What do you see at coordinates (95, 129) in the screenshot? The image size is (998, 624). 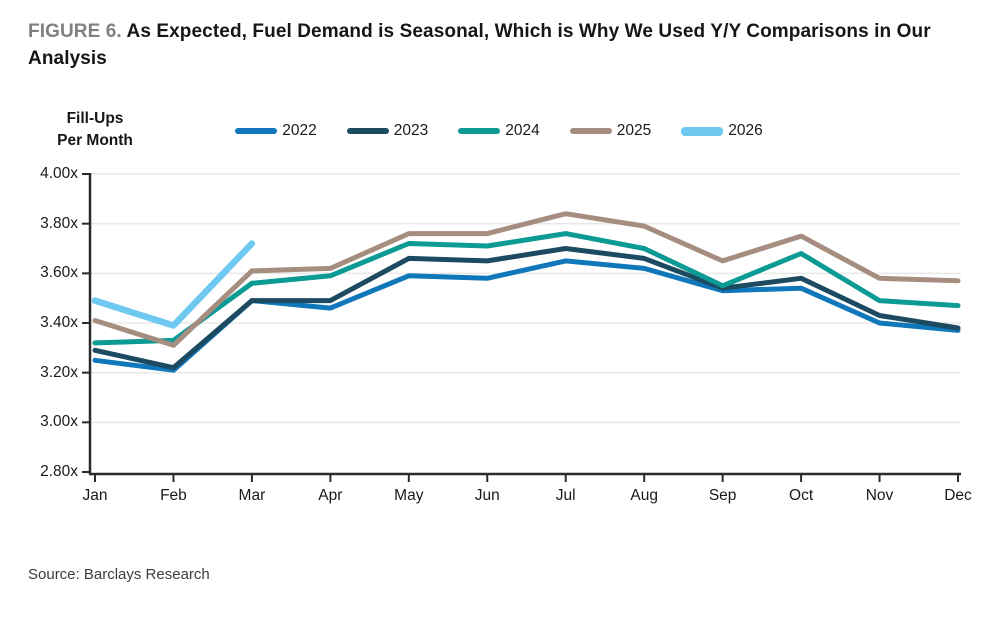 I see `y-axis-title: Fill-Ups Per Month` at bounding box center [95, 129].